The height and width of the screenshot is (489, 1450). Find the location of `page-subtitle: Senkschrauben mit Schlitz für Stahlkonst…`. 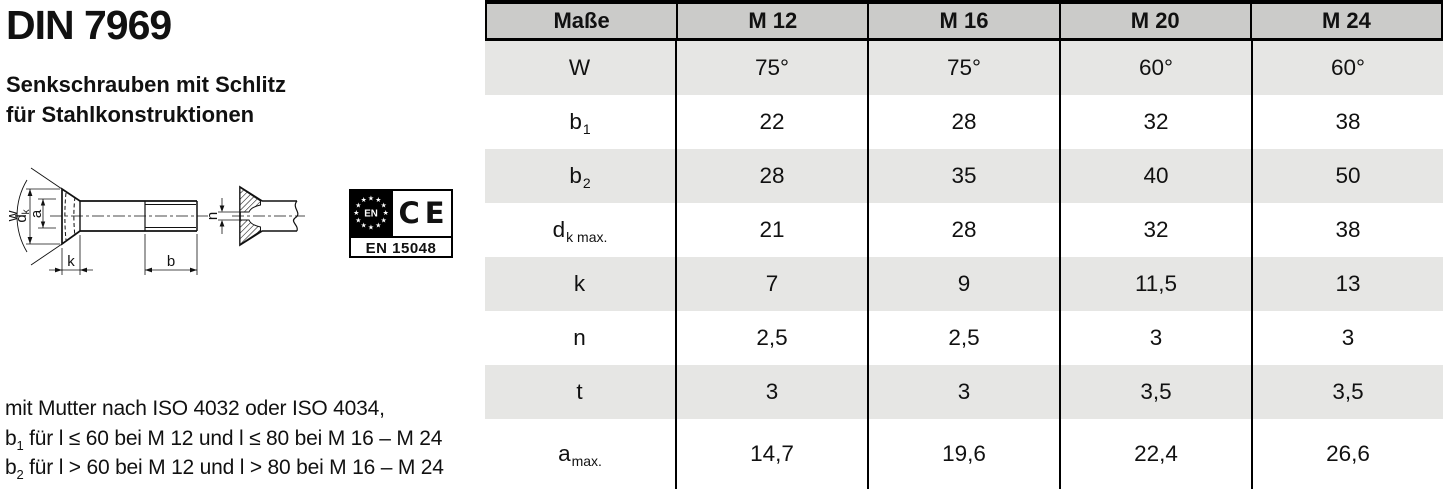

page-subtitle: Senkschrauben mit Schlitz für Stahlkonst… is located at coordinates (146, 100).